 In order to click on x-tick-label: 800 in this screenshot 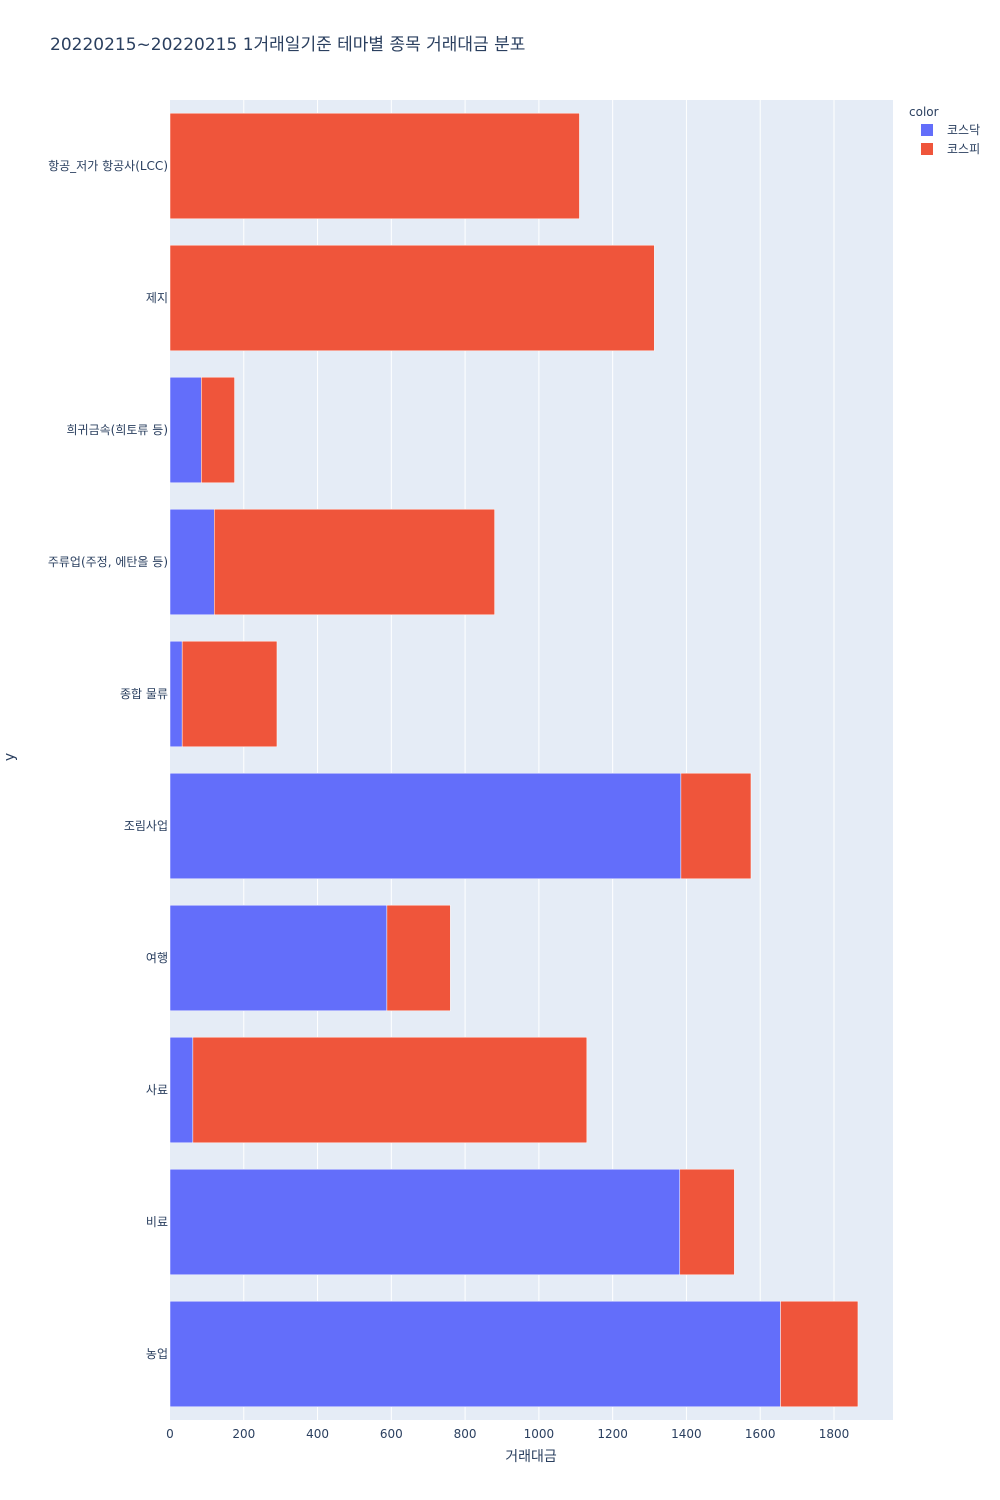, I will do `click(465, 1434)`.